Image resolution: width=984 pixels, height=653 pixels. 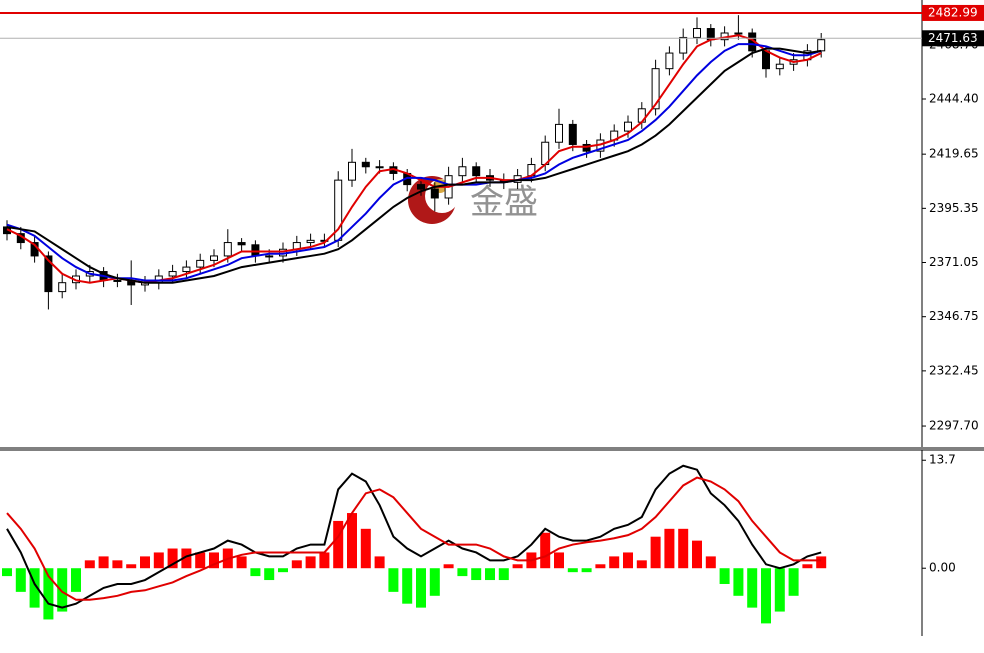 I want to click on y-tick-label: 2297.70, so click(x=954, y=426).